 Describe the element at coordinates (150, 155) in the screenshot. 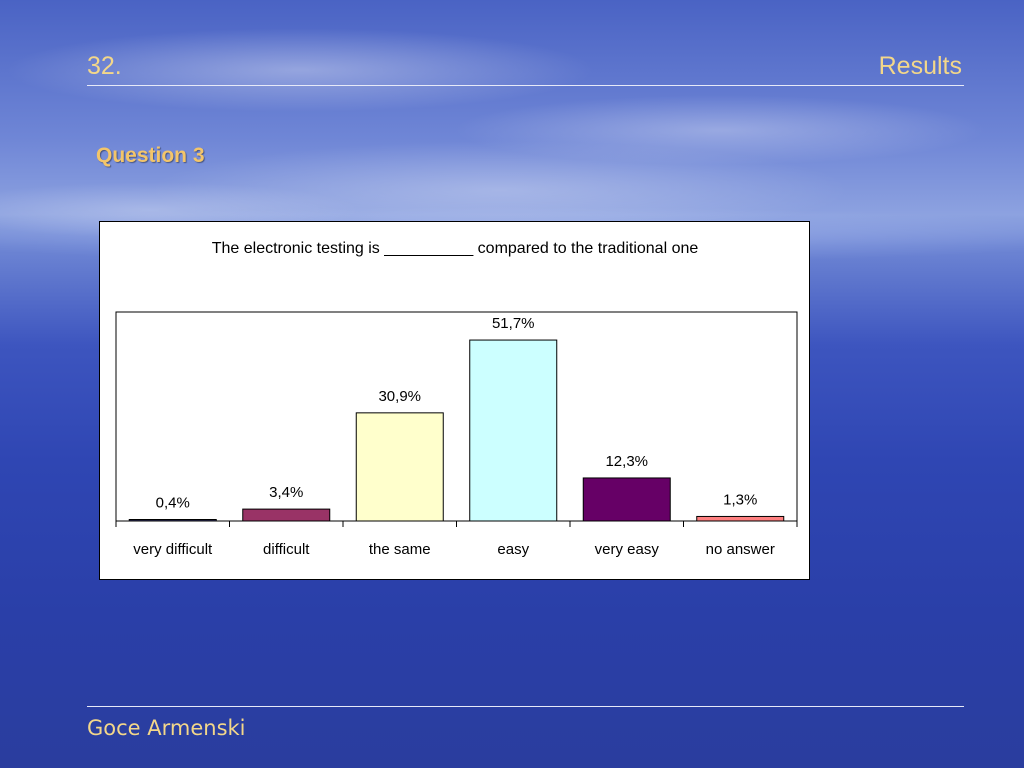

I see `question-label: Question 3` at that location.